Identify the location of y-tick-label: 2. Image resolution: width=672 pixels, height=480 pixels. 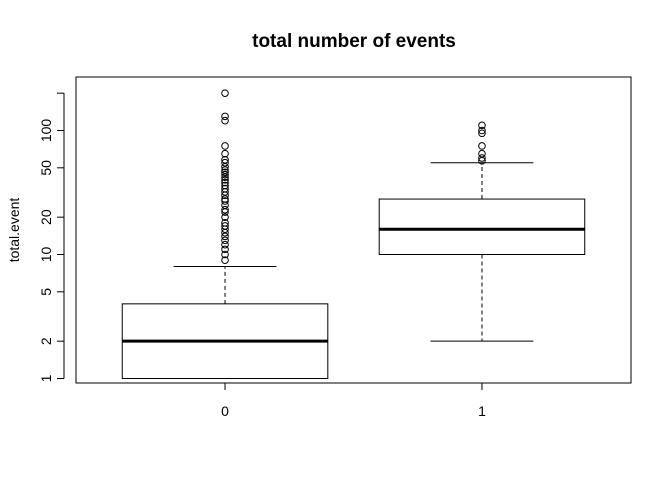
(46, 341).